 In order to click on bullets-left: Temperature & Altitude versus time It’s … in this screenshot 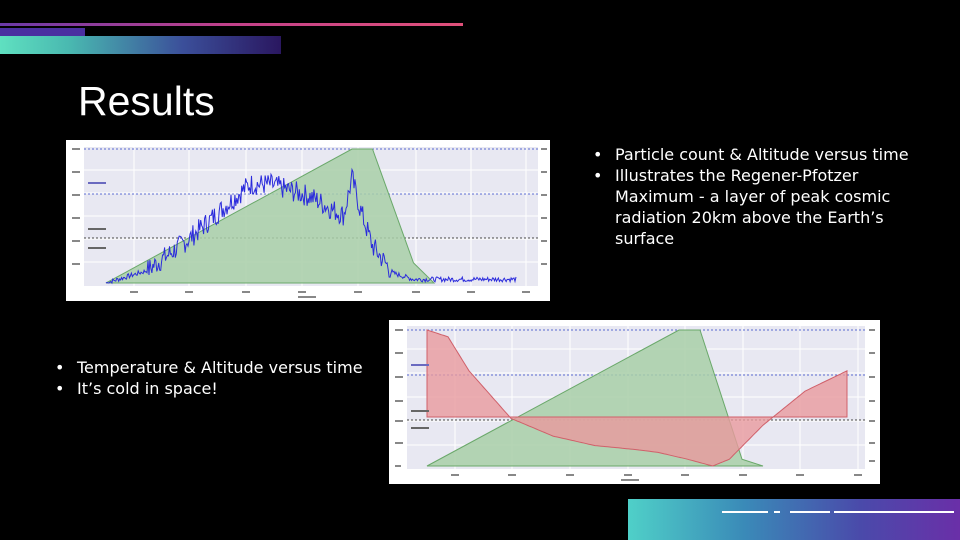, I will do `click(218, 378)`.